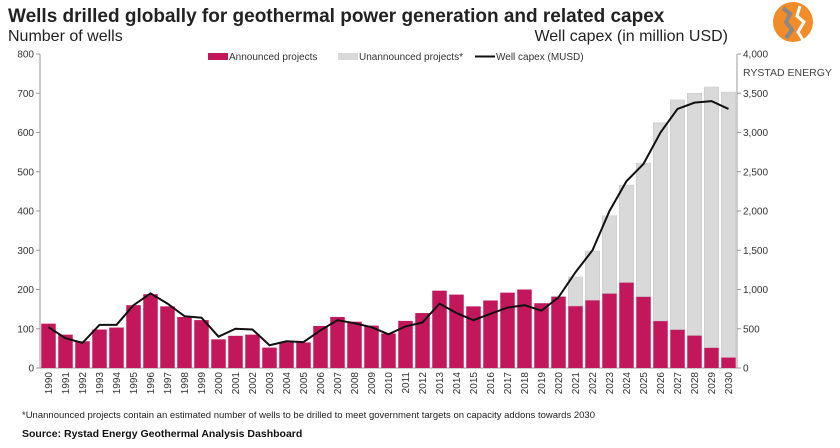 The height and width of the screenshot is (448, 840). What do you see at coordinates (541, 335) in the screenshot?
I see `bar-announced-2019` at bounding box center [541, 335].